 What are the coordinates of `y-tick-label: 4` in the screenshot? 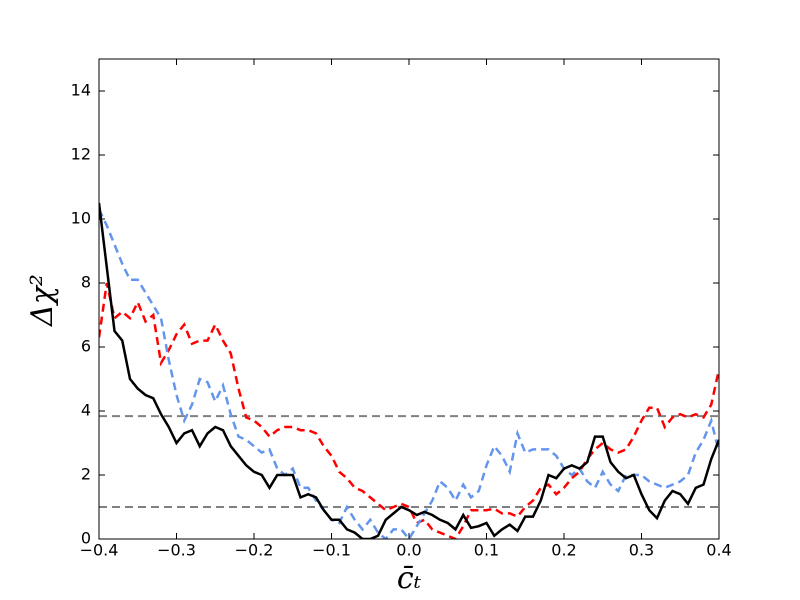 It's located at (86, 410).